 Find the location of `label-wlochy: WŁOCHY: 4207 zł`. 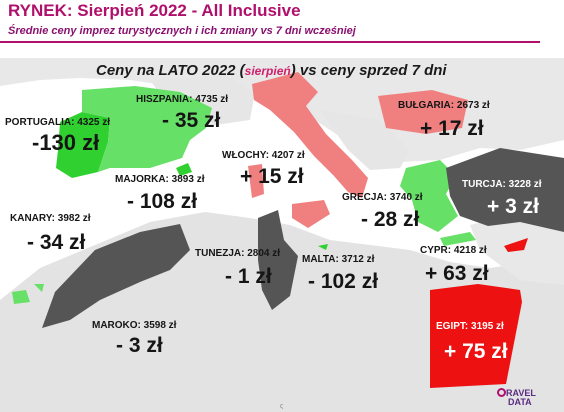

label-wlochy: WŁOCHY: 4207 zł is located at coordinates (263, 155).